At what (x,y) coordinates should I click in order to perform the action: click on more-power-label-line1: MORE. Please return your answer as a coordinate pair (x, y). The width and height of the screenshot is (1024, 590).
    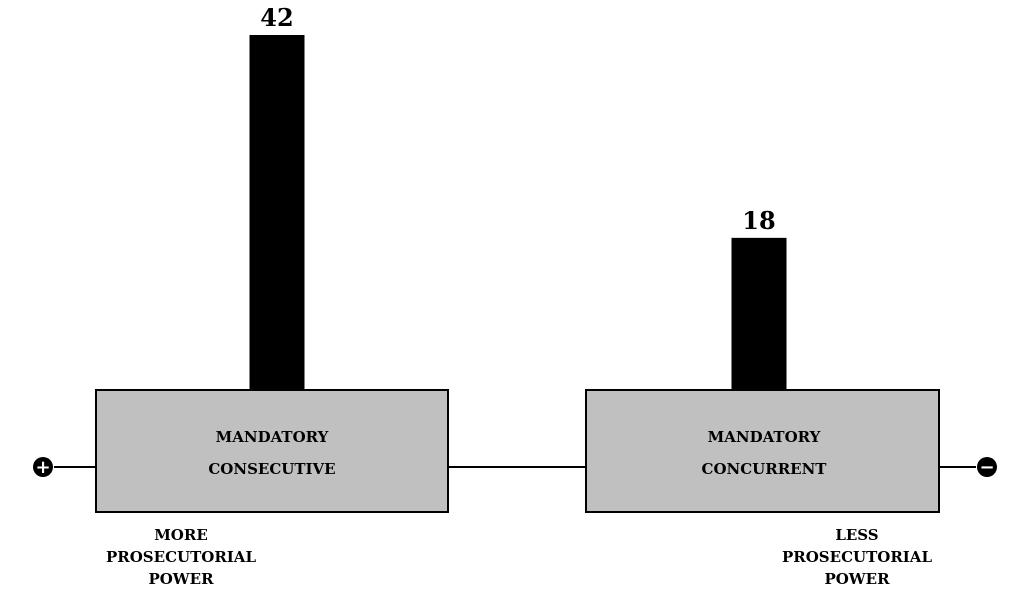
    Looking at the image, I should click on (181, 535).